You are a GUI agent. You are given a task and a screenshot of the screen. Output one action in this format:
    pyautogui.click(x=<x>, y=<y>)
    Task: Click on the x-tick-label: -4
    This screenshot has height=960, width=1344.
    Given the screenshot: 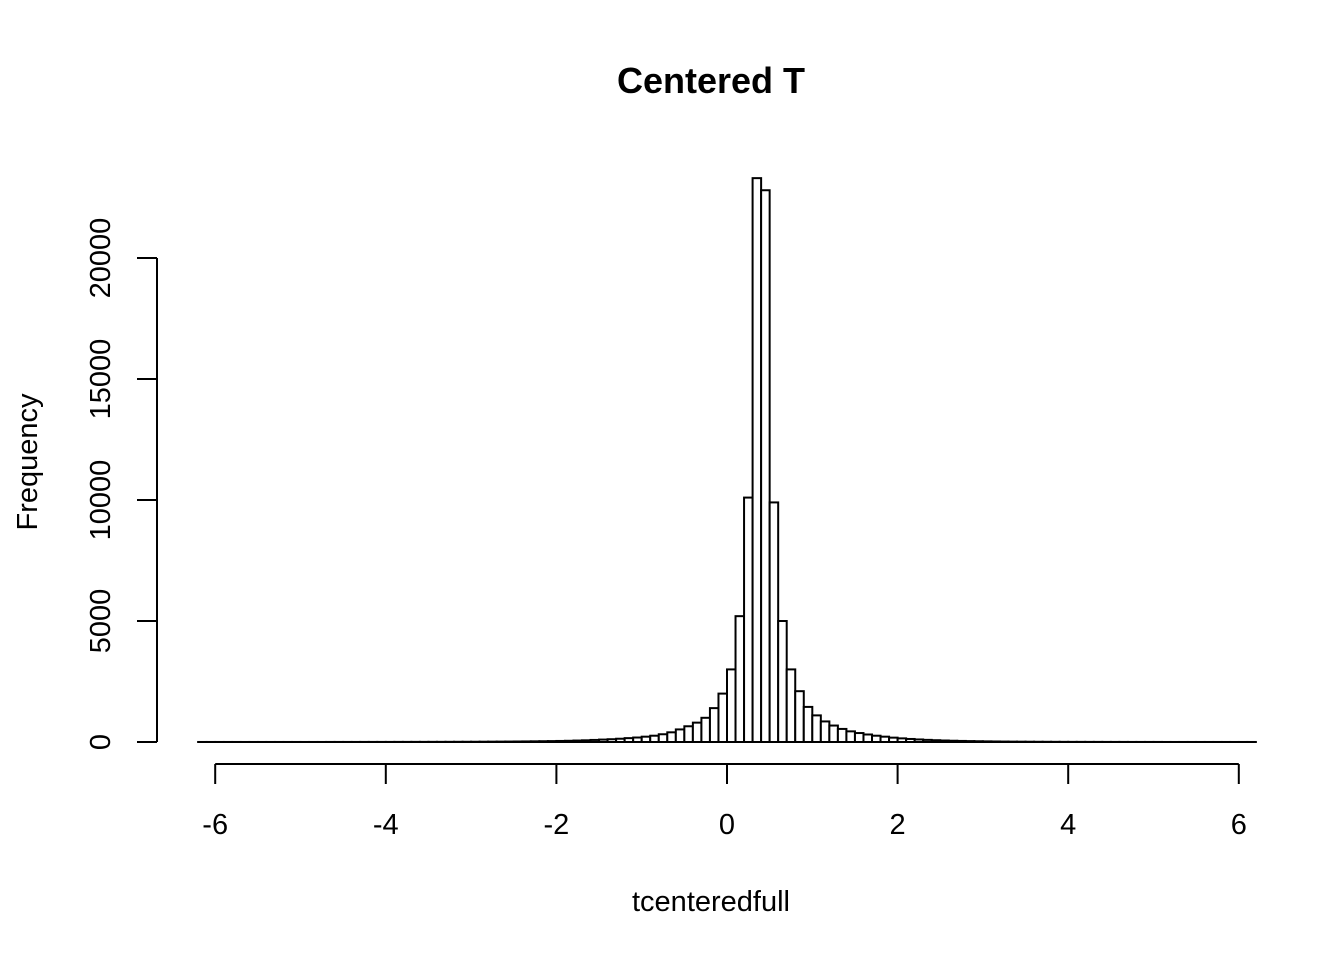 What is the action you would take?
    pyautogui.click(x=386, y=825)
    